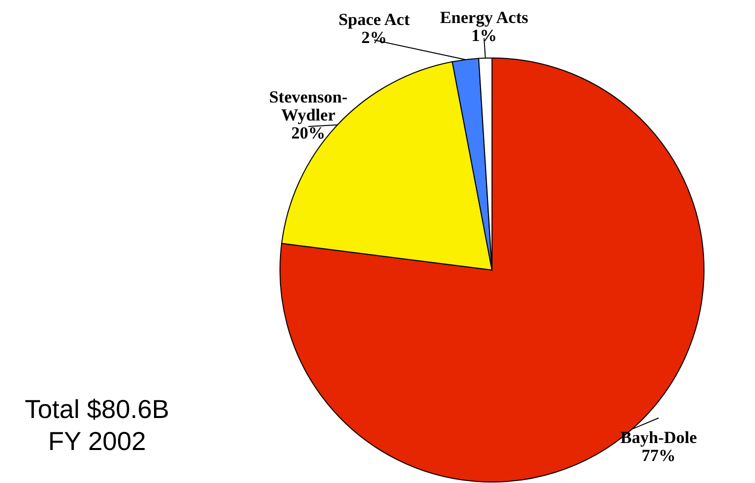  Describe the element at coordinates (374, 37) in the screenshot. I see `data-label: 2%` at that location.